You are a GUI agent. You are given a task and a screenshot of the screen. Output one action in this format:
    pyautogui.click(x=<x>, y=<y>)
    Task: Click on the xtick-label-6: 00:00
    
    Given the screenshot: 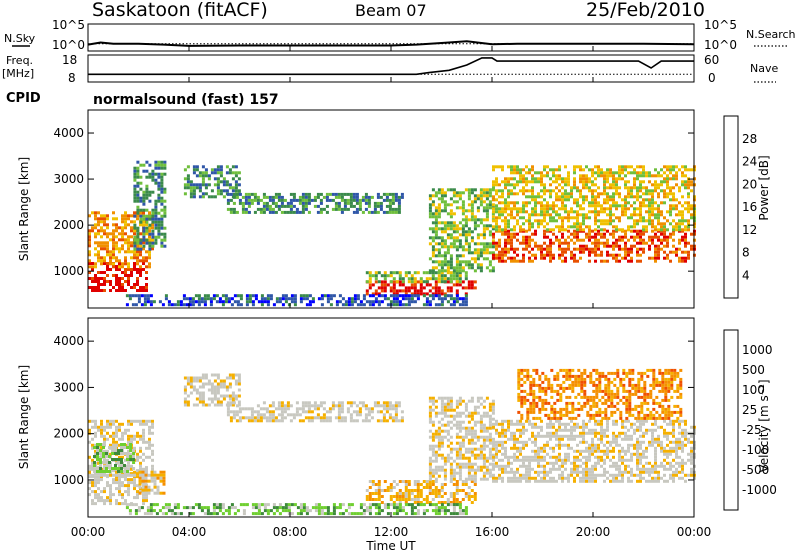 What is the action you would take?
    pyautogui.click(x=694, y=532)
    